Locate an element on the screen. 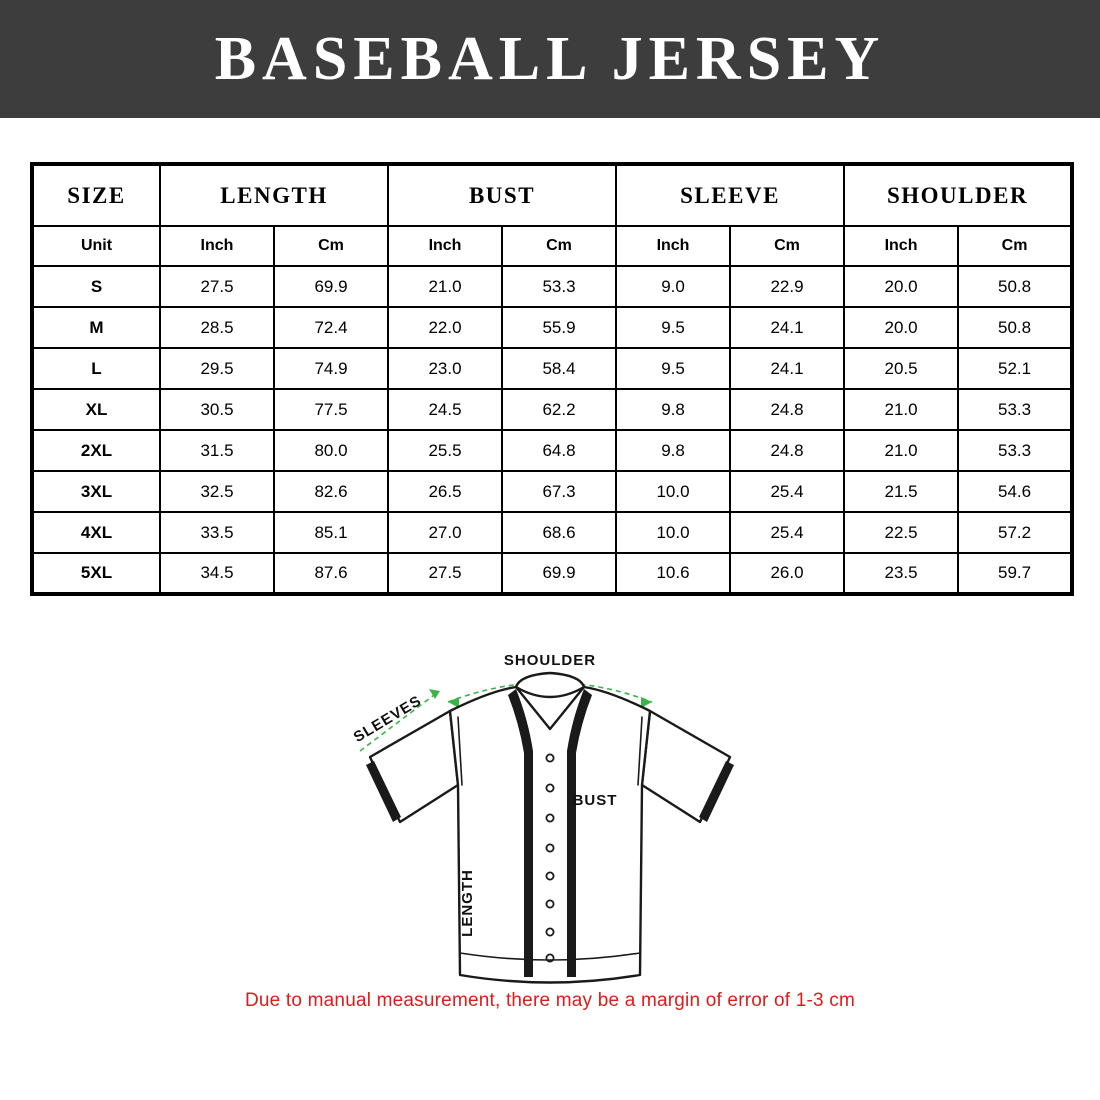  table-row: M 28.5 72.4 22.0 55.9 9.5 24.1 20.0 50.8 is located at coordinates (552, 327).